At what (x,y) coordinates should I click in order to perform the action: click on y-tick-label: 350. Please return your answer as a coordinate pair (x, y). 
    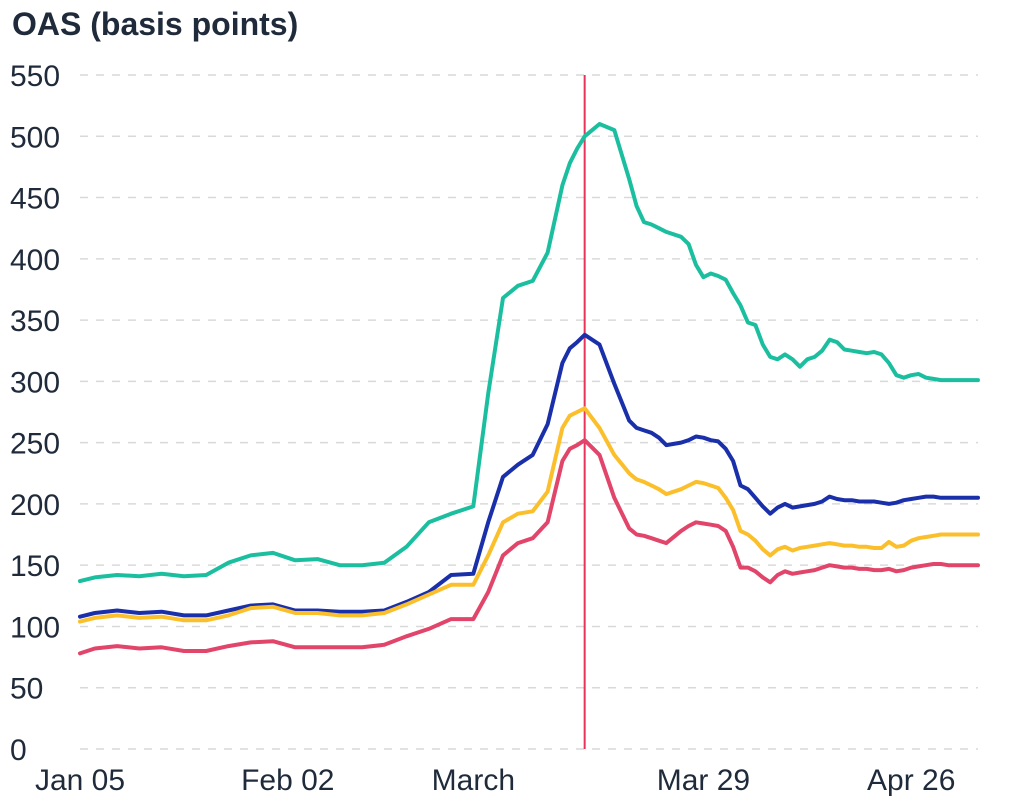
    Looking at the image, I should click on (35, 321).